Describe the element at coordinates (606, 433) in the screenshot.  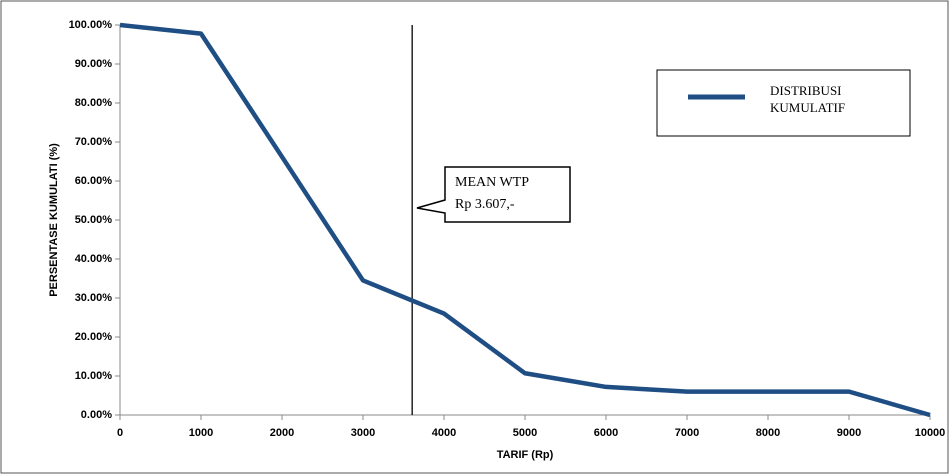
I see `x-tick-label: 6000` at that location.